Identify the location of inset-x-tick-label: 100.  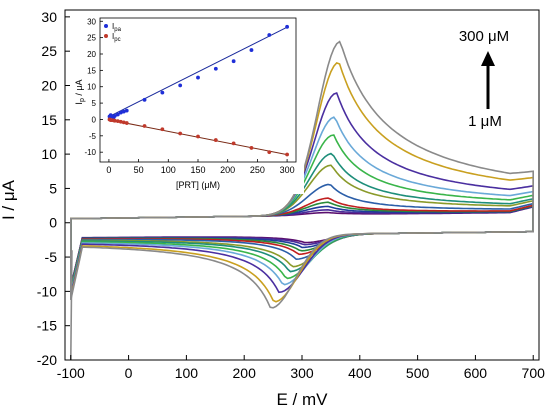
(168, 170).